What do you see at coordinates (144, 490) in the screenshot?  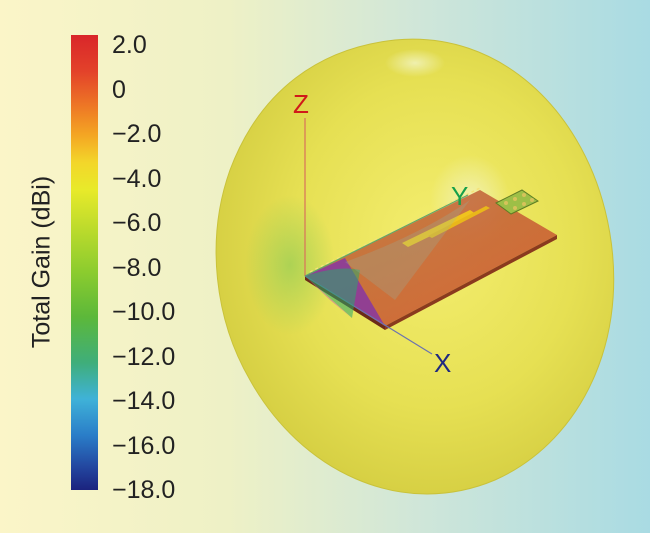 I see `colorbar-tick: −18.0` at bounding box center [144, 490].